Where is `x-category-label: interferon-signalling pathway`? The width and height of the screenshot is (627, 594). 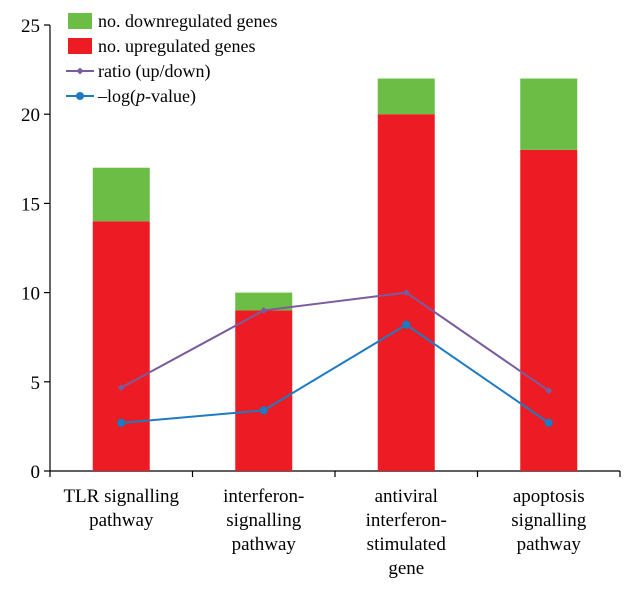 x-category-label: interferon-signalling pathway is located at coordinates (263, 520).